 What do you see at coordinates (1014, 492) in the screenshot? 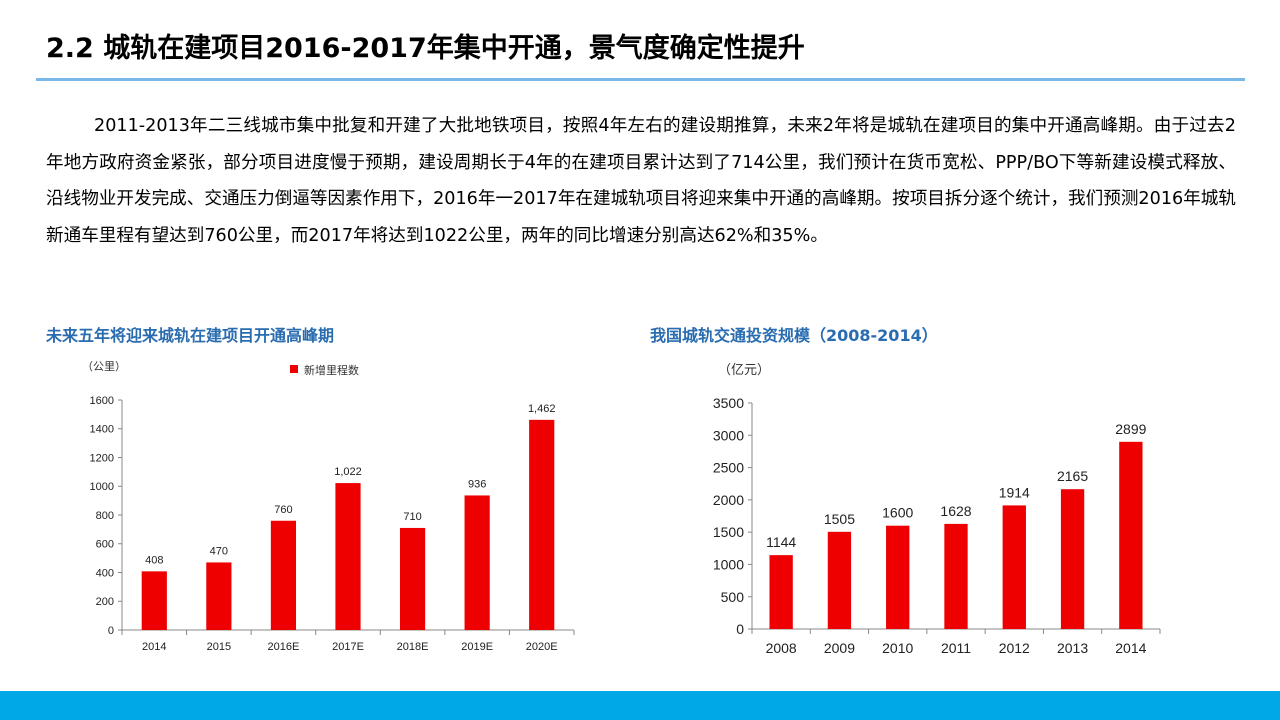
I see `chart2-value-label: 1914` at bounding box center [1014, 492].